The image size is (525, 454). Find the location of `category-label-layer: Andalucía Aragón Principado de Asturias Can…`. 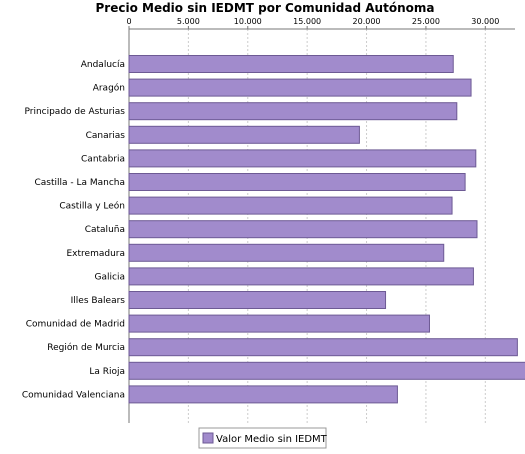

category-label-layer: Andalucía Aragón Principado de Asturias Can… is located at coordinates (73, 230).